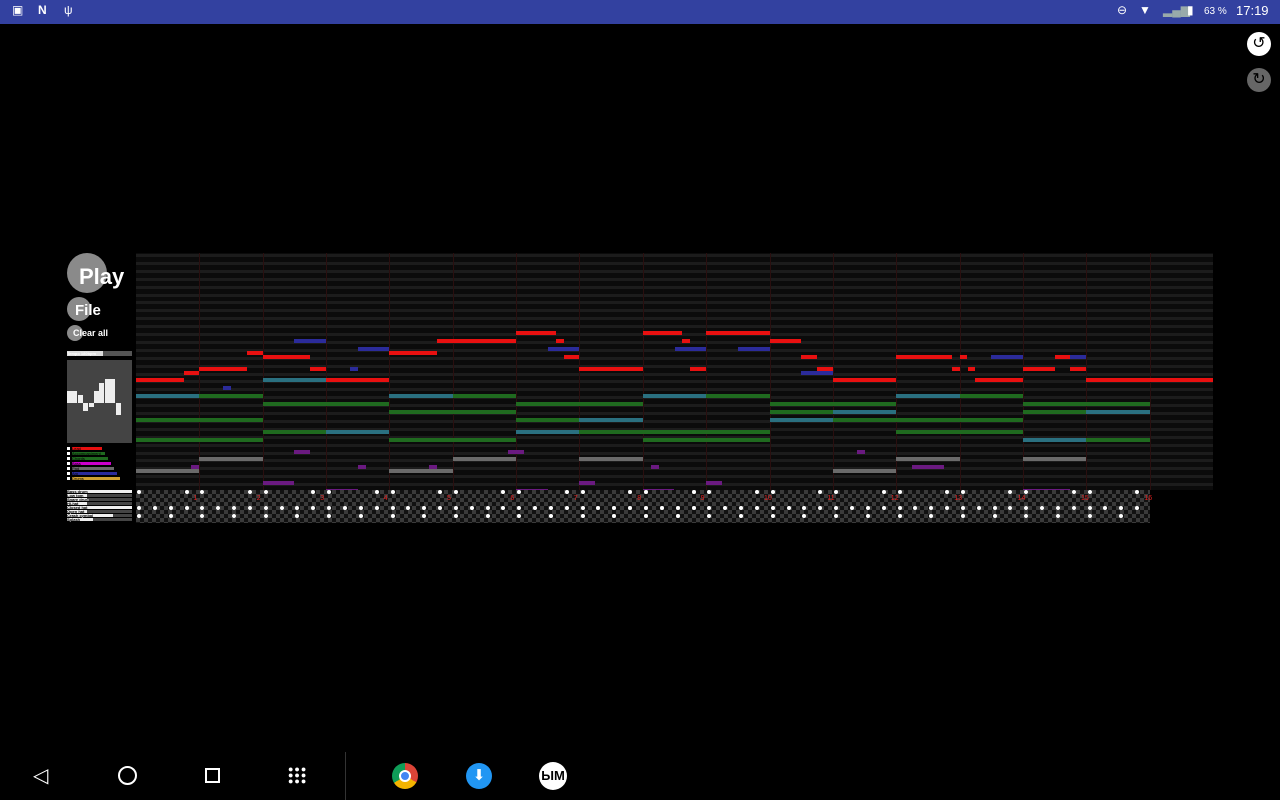  I want to click on tempo-slider: Tempo 180bpm, so click(99, 353).